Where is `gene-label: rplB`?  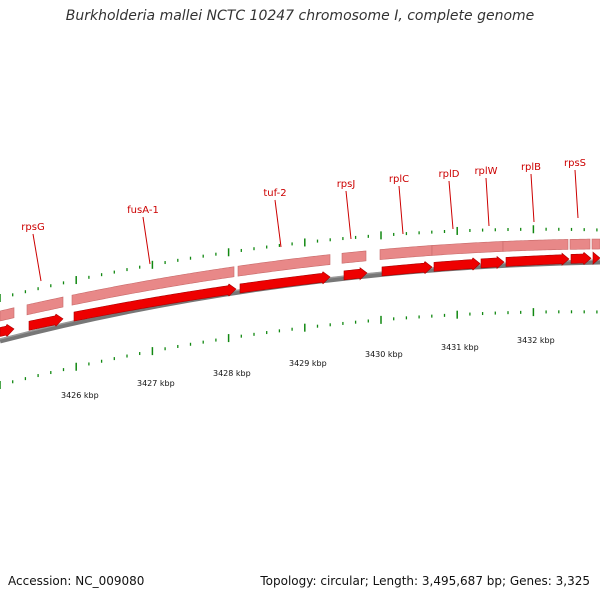
gene-label: rplB is located at coordinates (531, 167).